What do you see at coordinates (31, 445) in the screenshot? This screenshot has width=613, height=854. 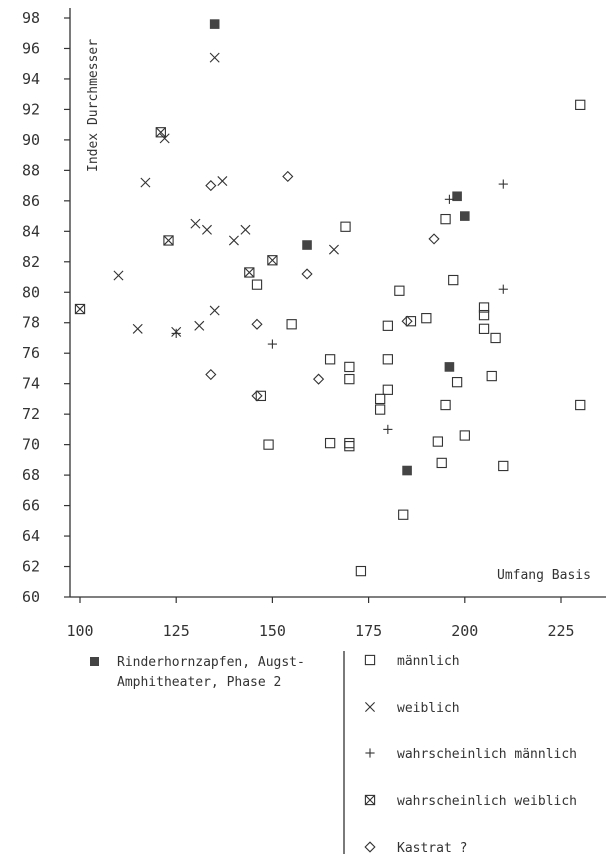 I see `y-tick-label: 70` at bounding box center [31, 445].